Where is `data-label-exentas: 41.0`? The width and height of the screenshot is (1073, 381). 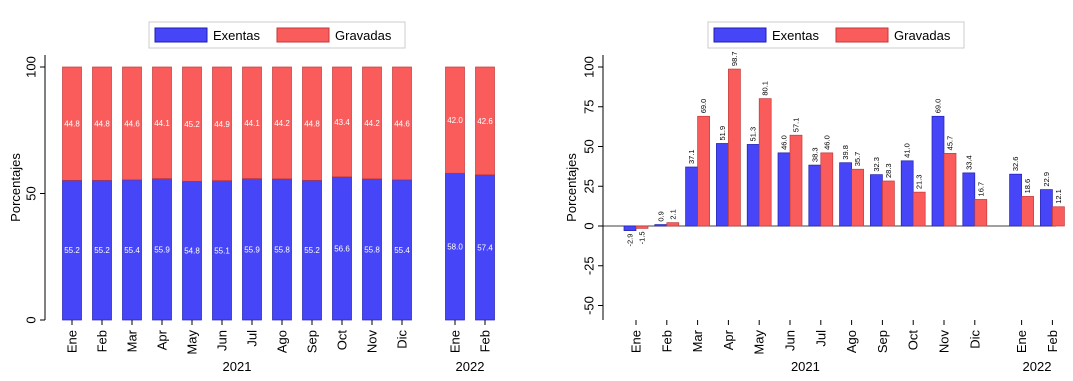
data-label-exentas: 41.0 is located at coordinates (907, 150).